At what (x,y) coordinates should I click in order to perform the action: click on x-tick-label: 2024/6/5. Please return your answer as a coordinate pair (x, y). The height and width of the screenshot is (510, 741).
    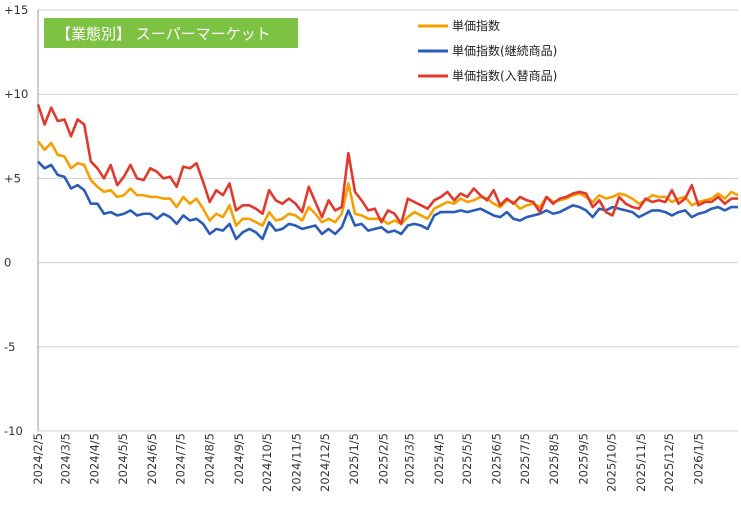
    Looking at the image, I should click on (152, 459).